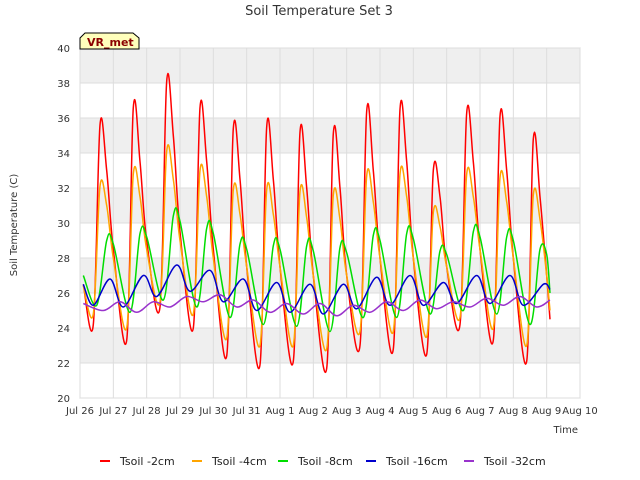  I want to click on y-tick-label: 26, so click(63, 294).